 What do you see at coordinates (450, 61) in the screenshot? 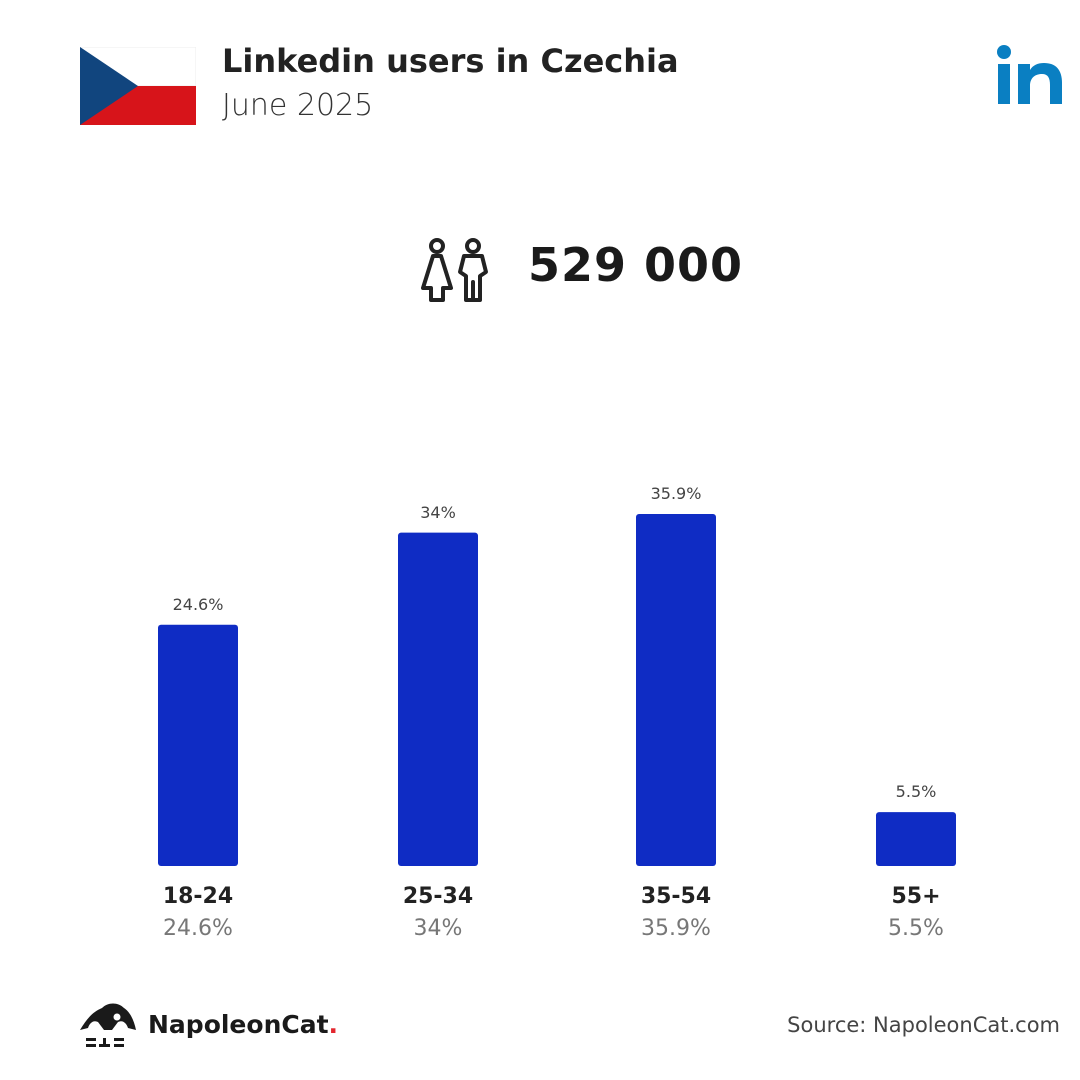
I see `page-title: Linkedin users in Czechia` at bounding box center [450, 61].